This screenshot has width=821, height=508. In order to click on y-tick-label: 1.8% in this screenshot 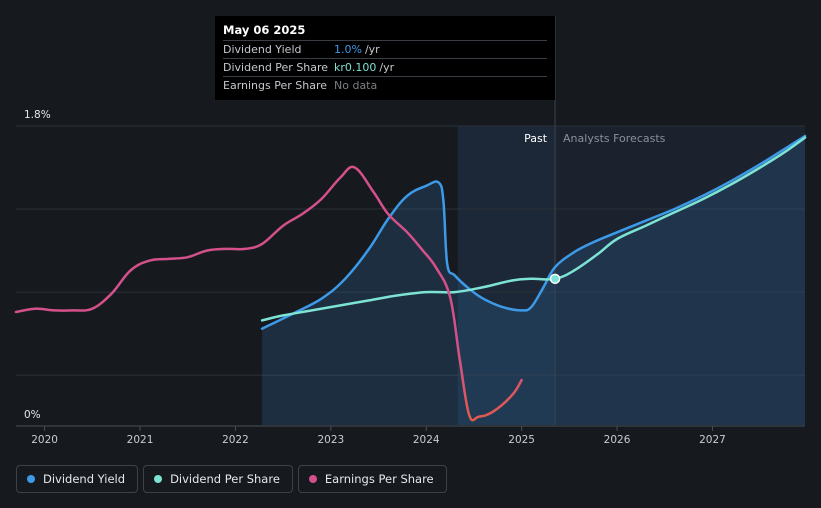, I will do `click(37, 115)`.